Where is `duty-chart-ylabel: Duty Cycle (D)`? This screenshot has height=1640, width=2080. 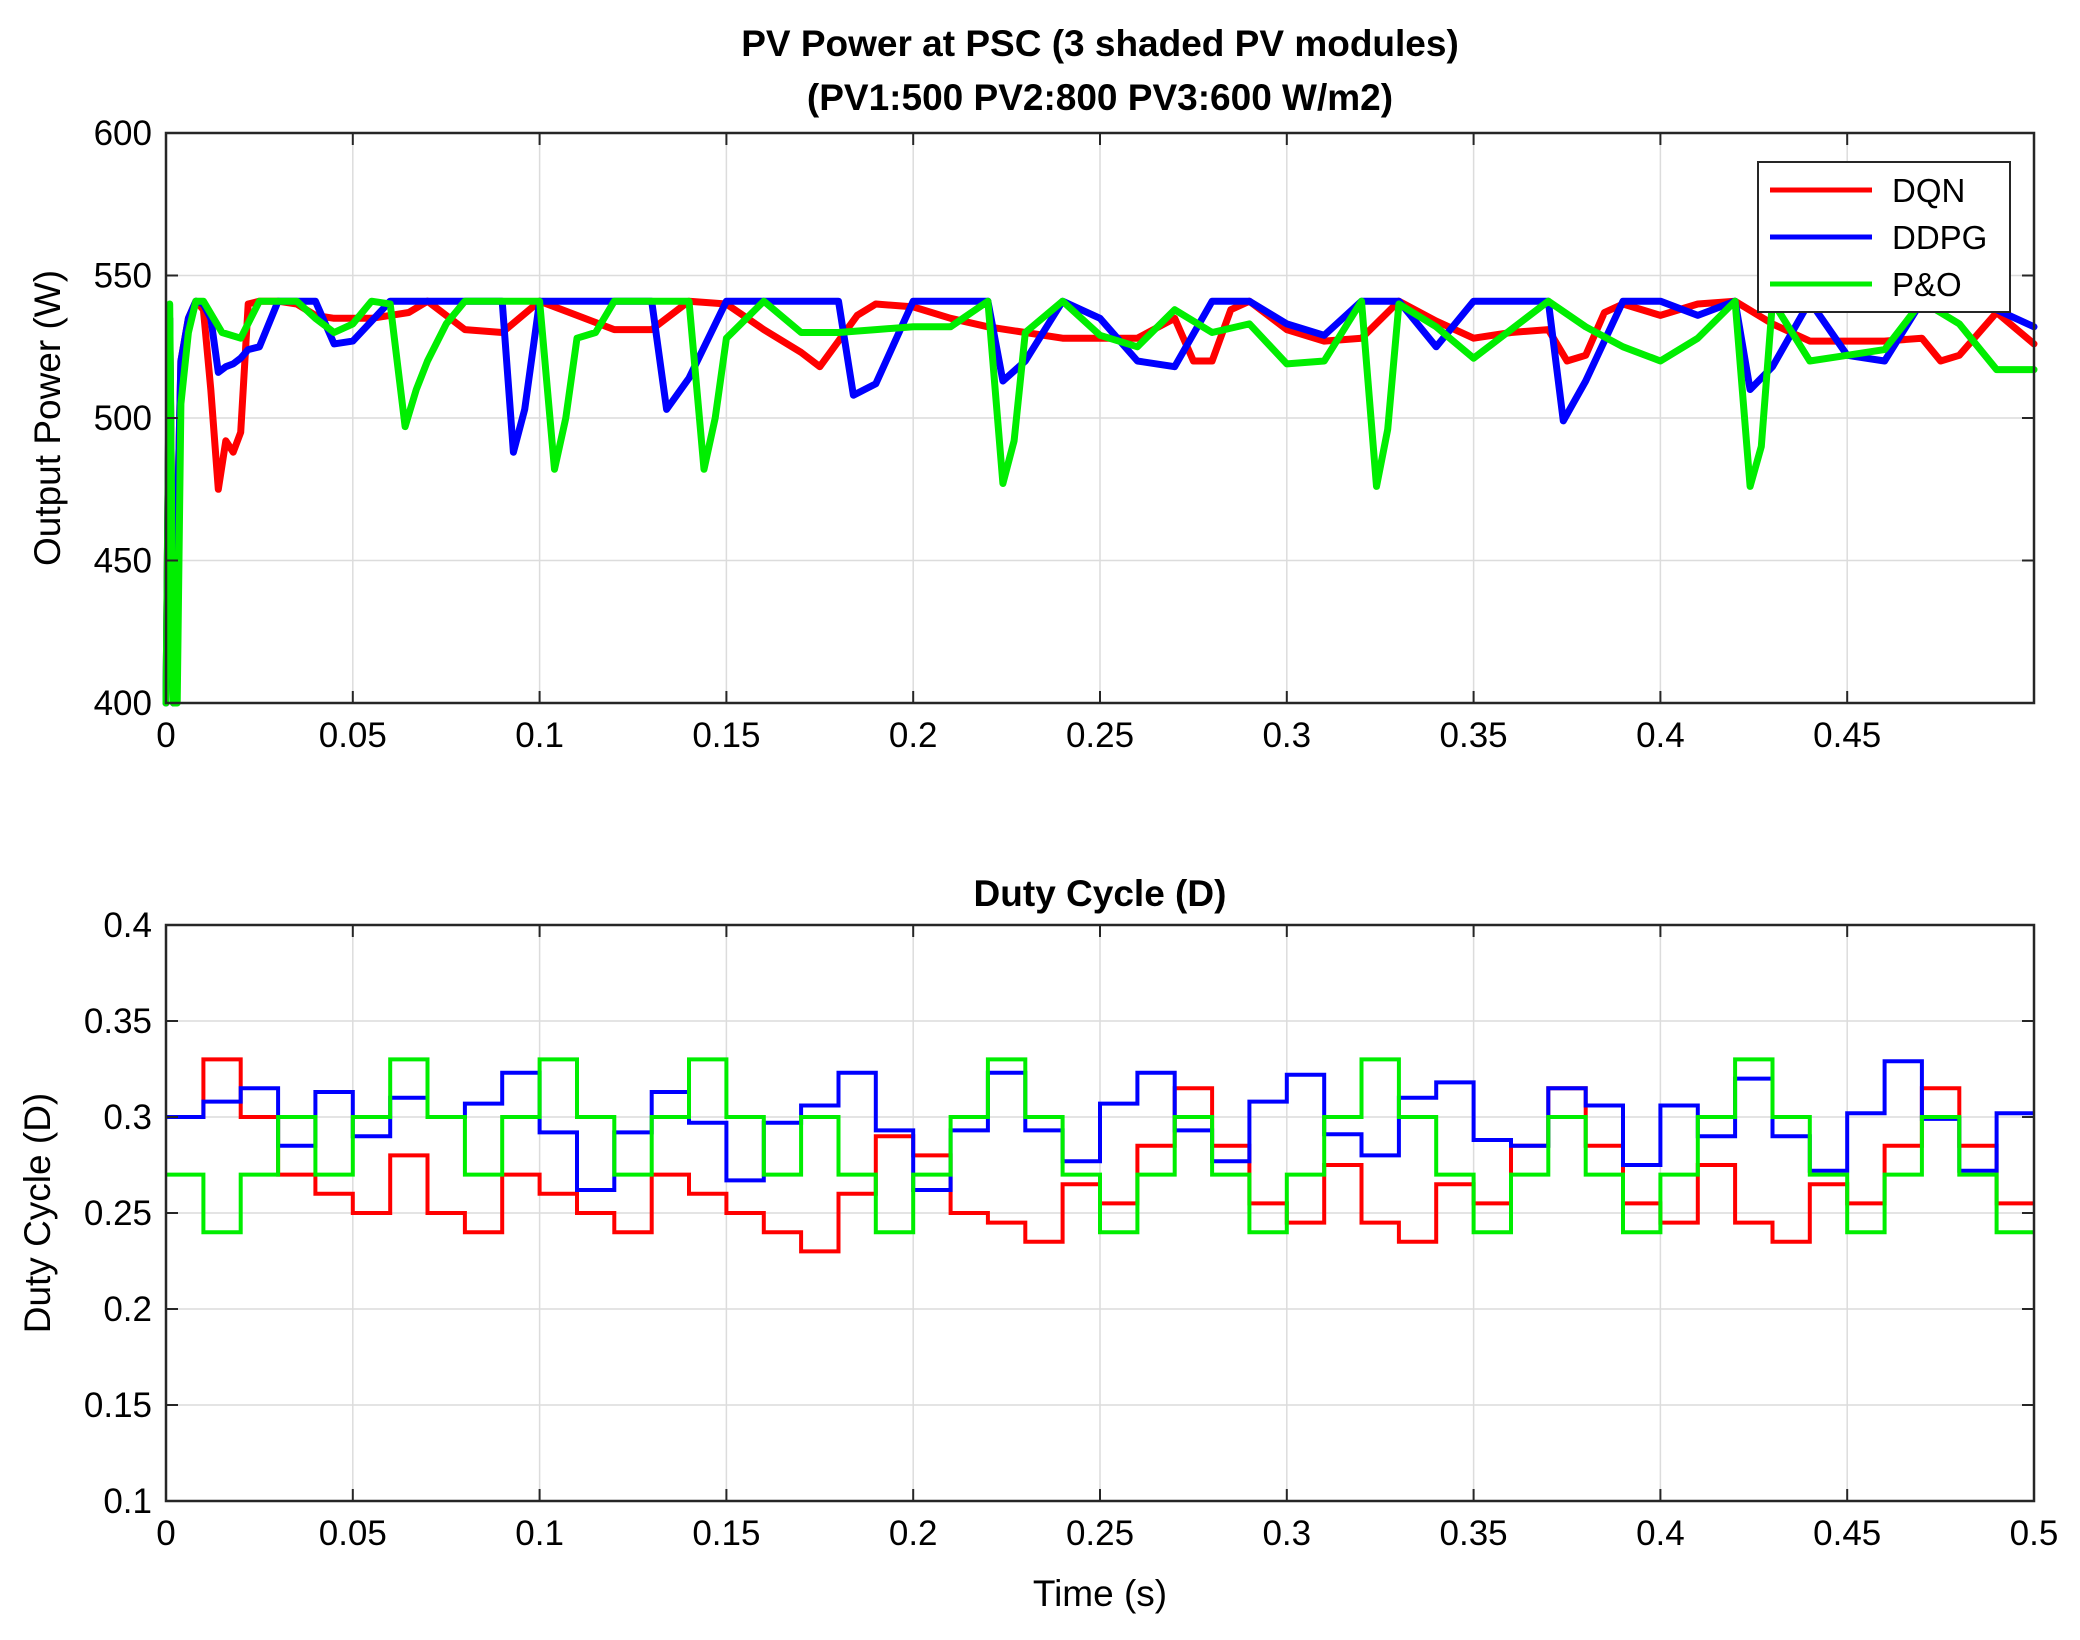
duty-chart-ylabel: Duty Cycle (D) is located at coordinates (37, 1213).